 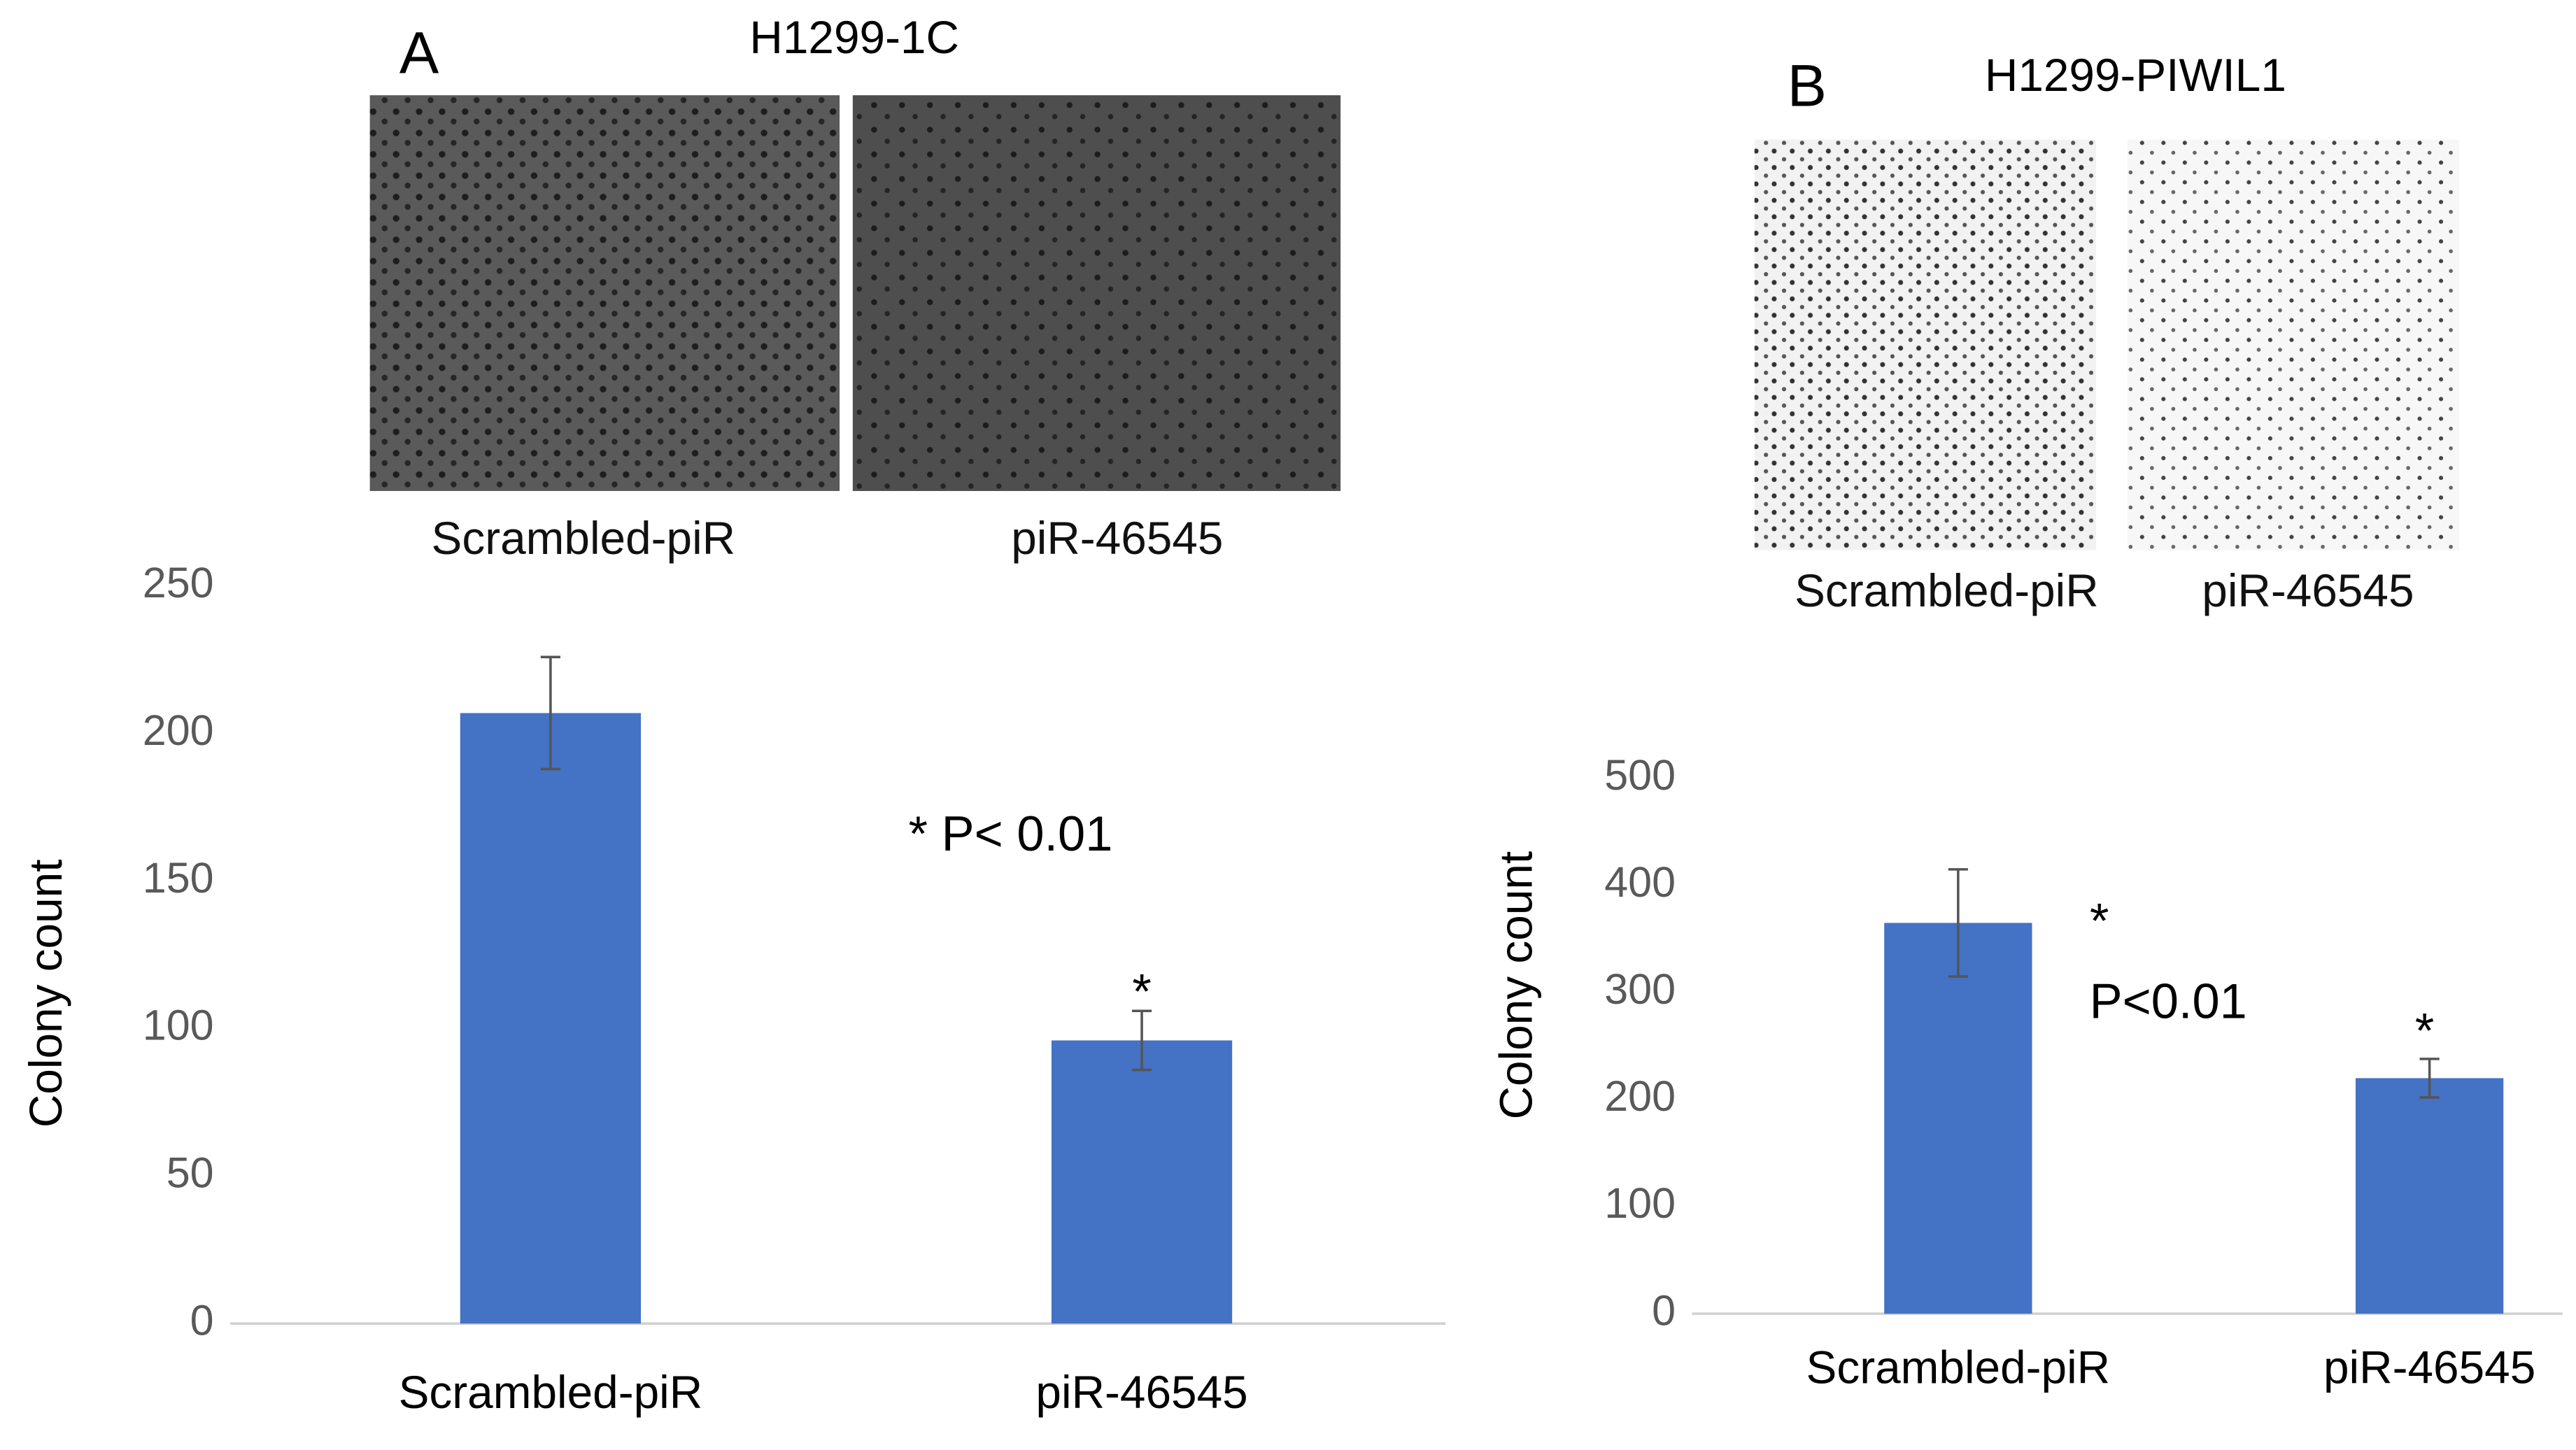 I want to click on y-tick-label: 500, so click(x=1640, y=775).